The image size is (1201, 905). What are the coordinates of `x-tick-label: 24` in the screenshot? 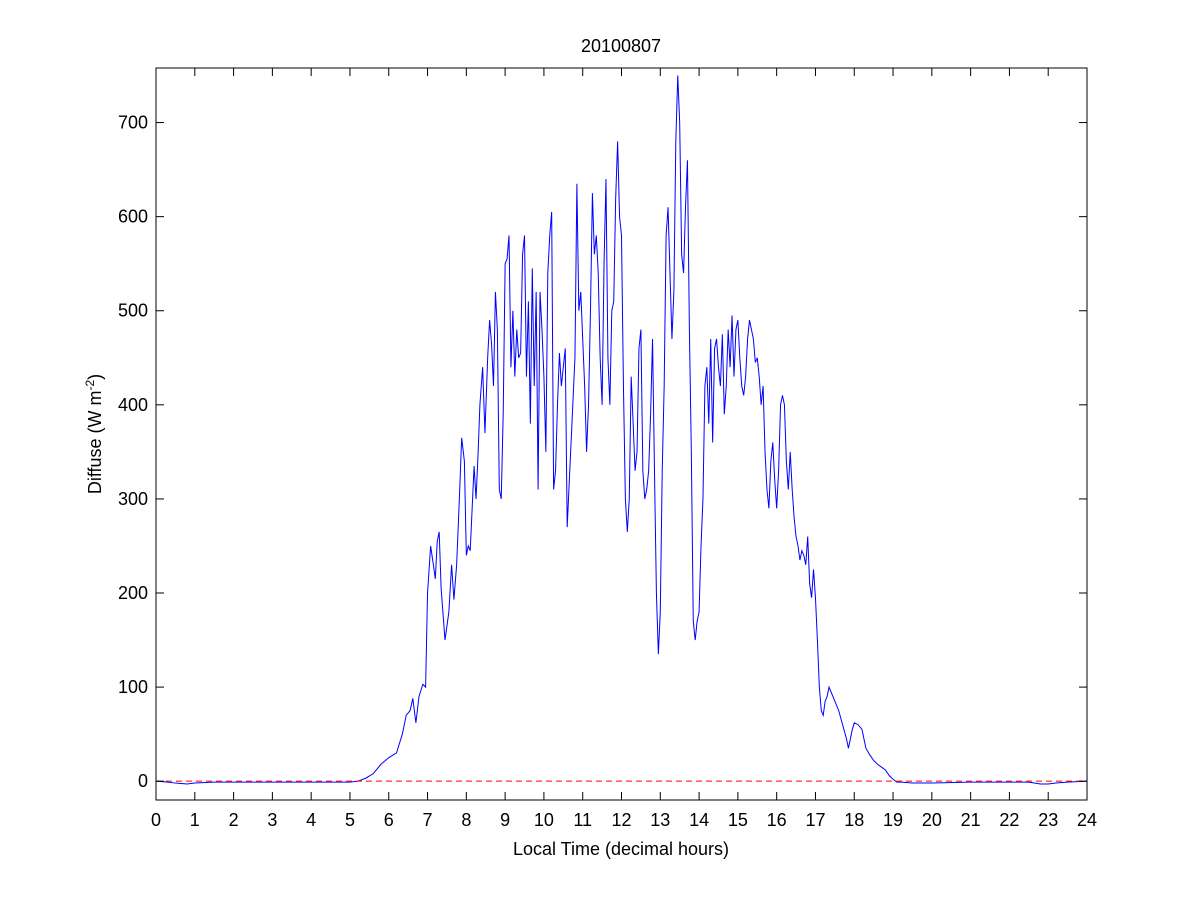 It's located at (1087, 820).